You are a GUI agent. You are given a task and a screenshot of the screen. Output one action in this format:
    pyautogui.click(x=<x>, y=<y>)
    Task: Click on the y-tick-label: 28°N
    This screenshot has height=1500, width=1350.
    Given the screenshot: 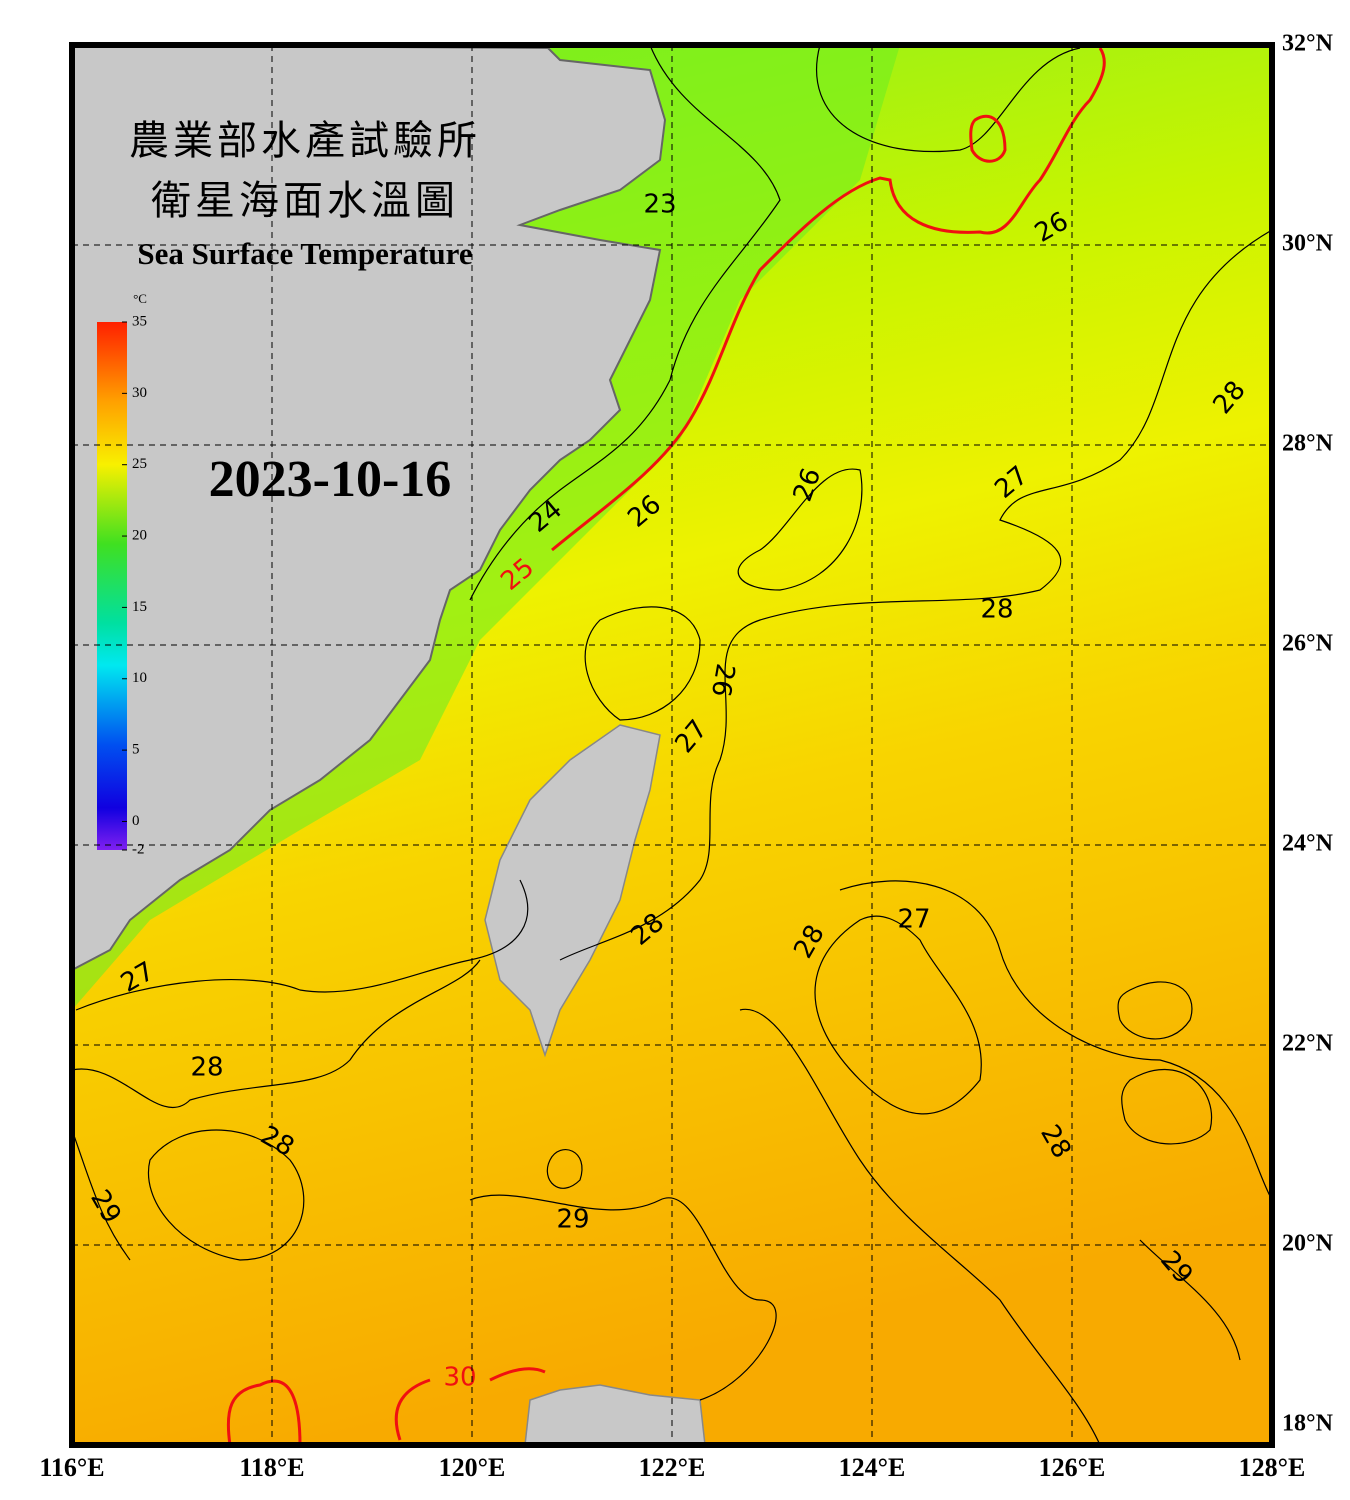 What is the action you would take?
    pyautogui.click(x=1308, y=444)
    